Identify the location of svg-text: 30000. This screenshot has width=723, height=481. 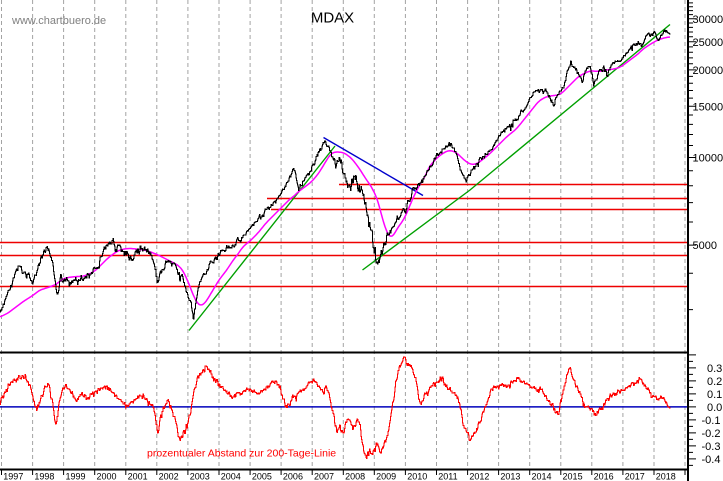
(708, 20).